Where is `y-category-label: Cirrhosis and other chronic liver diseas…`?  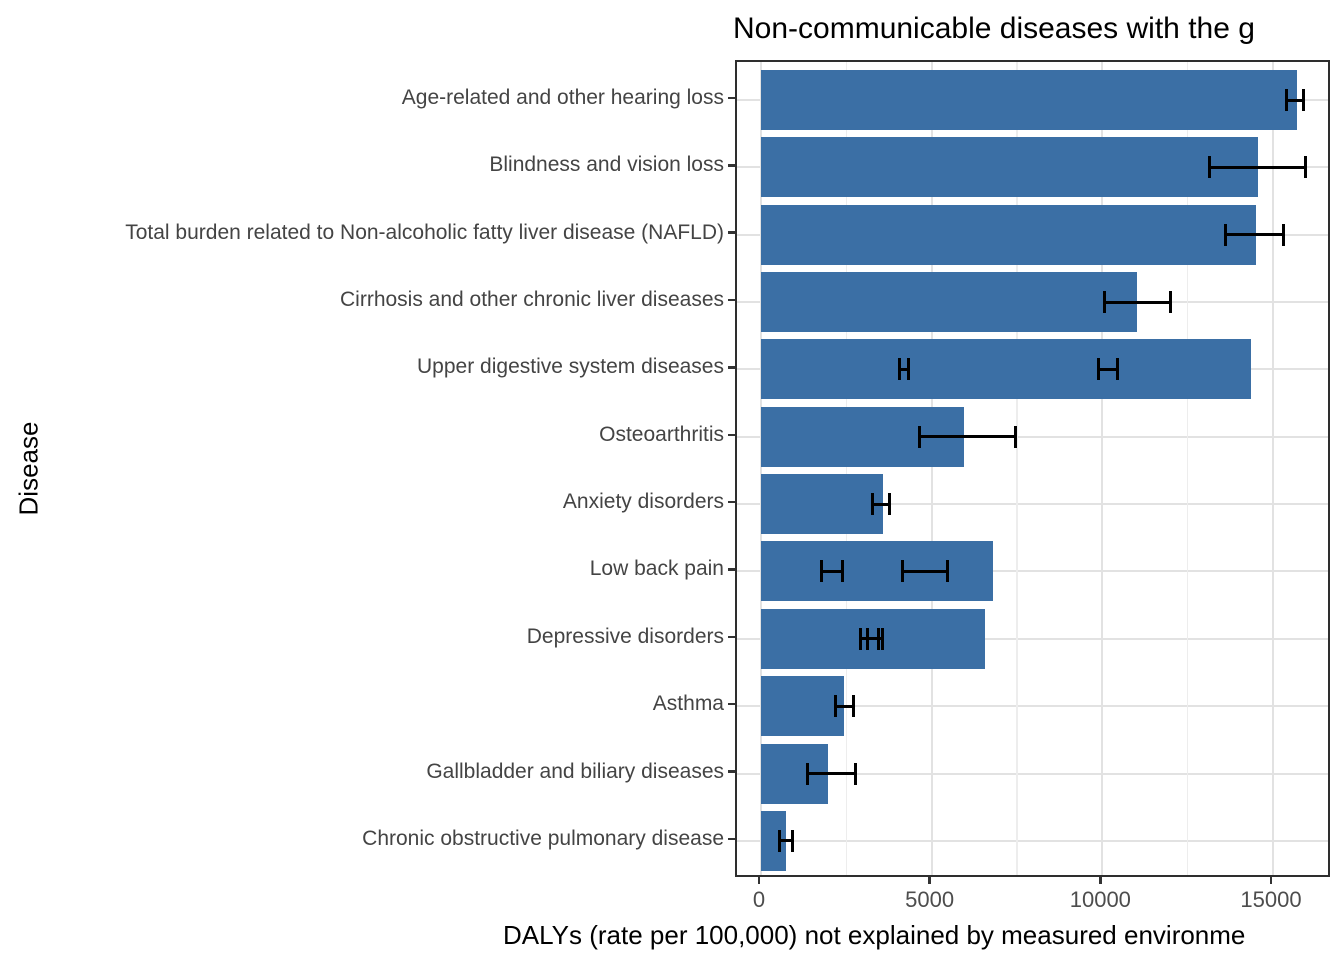 y-category-label: Cirrhosis and other chronic liver diseas… is located at coordinates (532, 300).